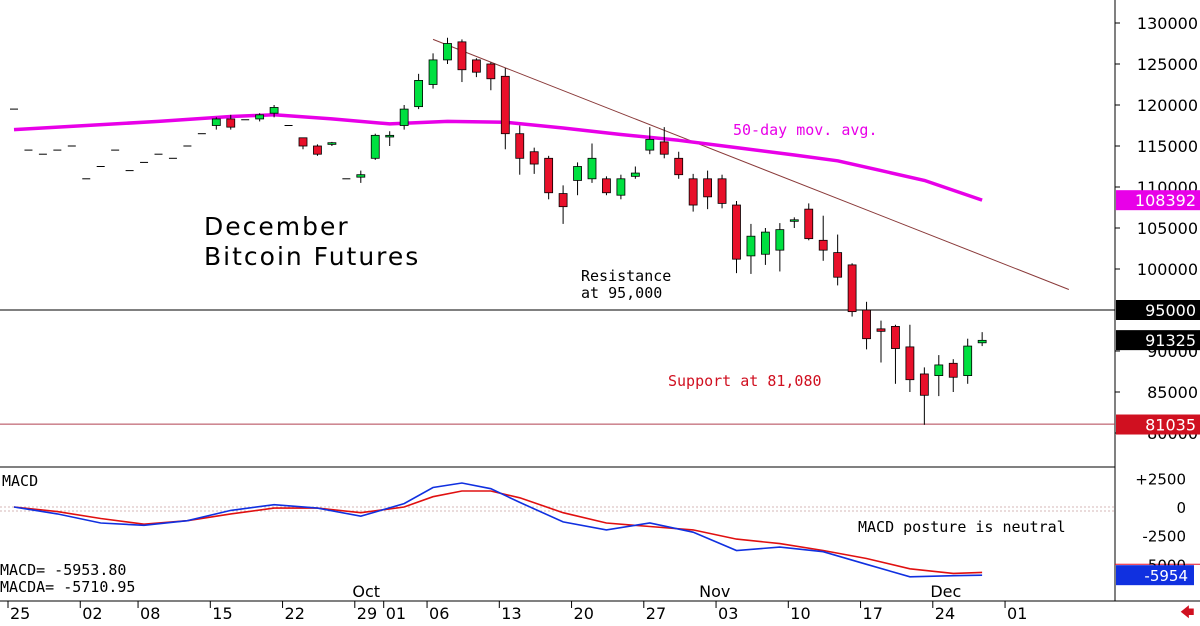 The width and height of the screenshot is (1200, 626). What do you see at coordinates (945, 613) in the screenshot?
I see `date-tick-label: 24` at bounding box center [945, 613].